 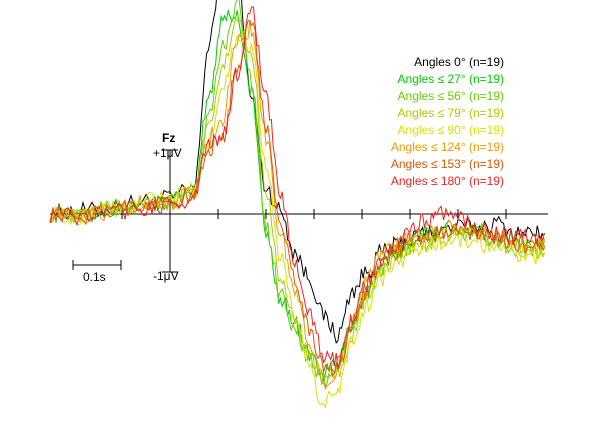 I want to click on x-ticks, so click(x=290, y=214).